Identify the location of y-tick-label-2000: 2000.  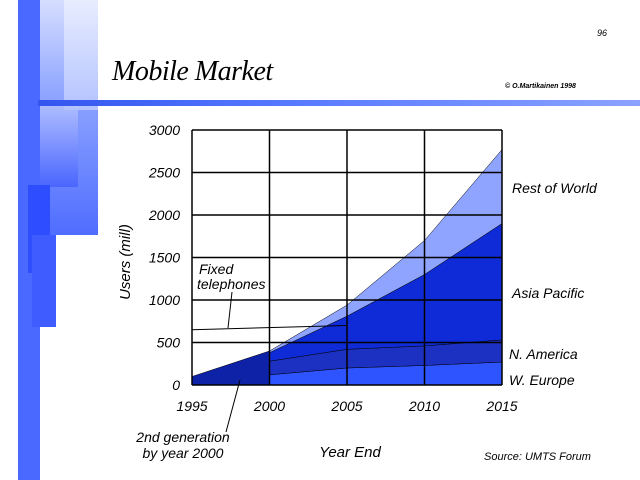
(164, 215).